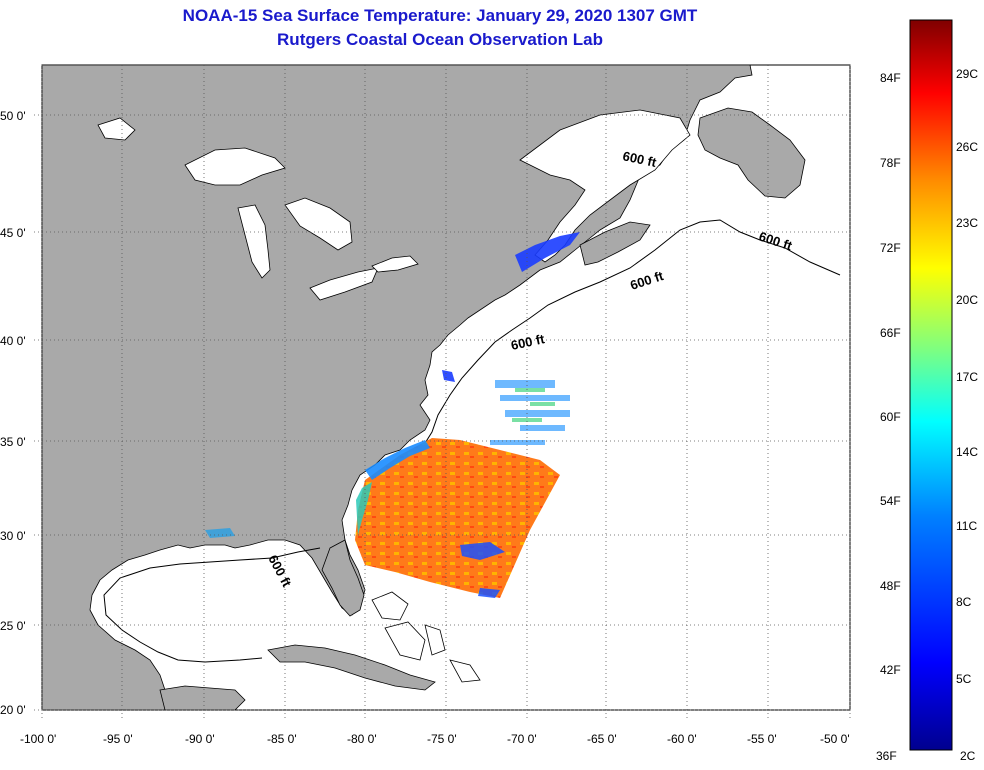  What do you see at coordinates (212, 605) in the screenshot?
I see `isobath-600ft-gulf` at bounding box center [212, 605].